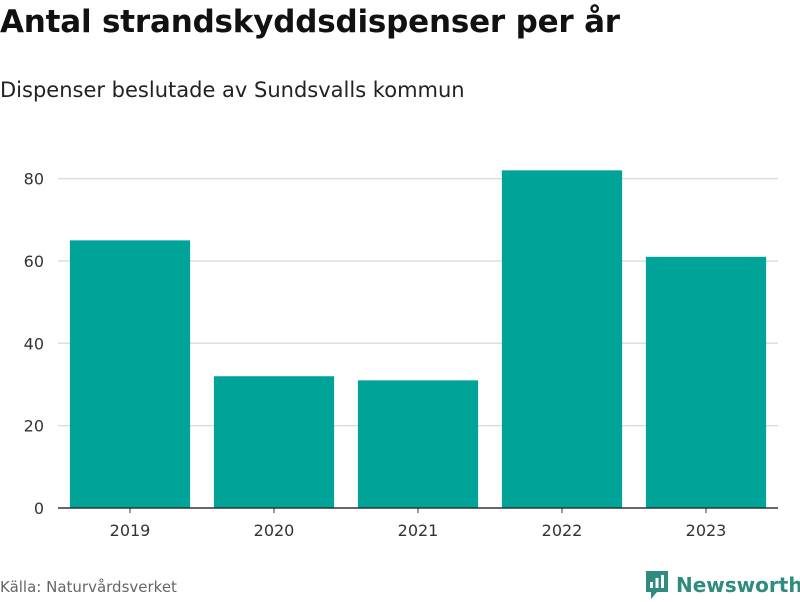 The image size is (800, 602). Describe the element at coordinates (34, 179) in the screenshot. I see `y-tick-label: 80` at that location.